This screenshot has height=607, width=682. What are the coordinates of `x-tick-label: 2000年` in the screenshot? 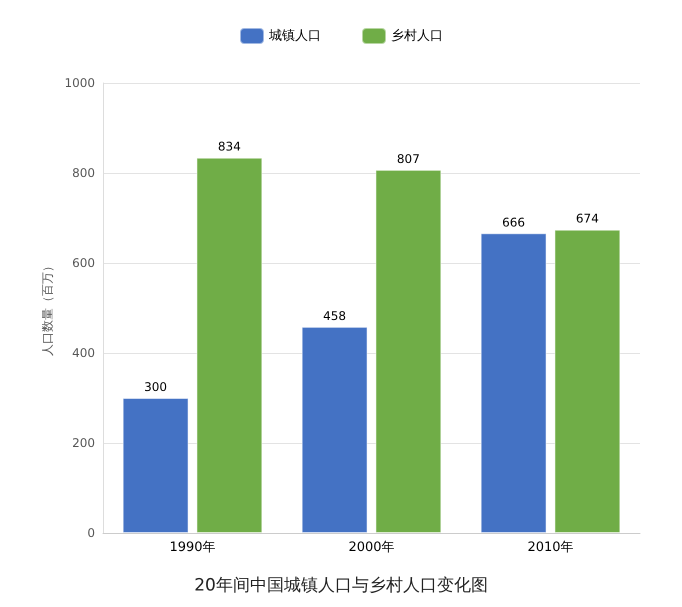 It's located at (371, 547).